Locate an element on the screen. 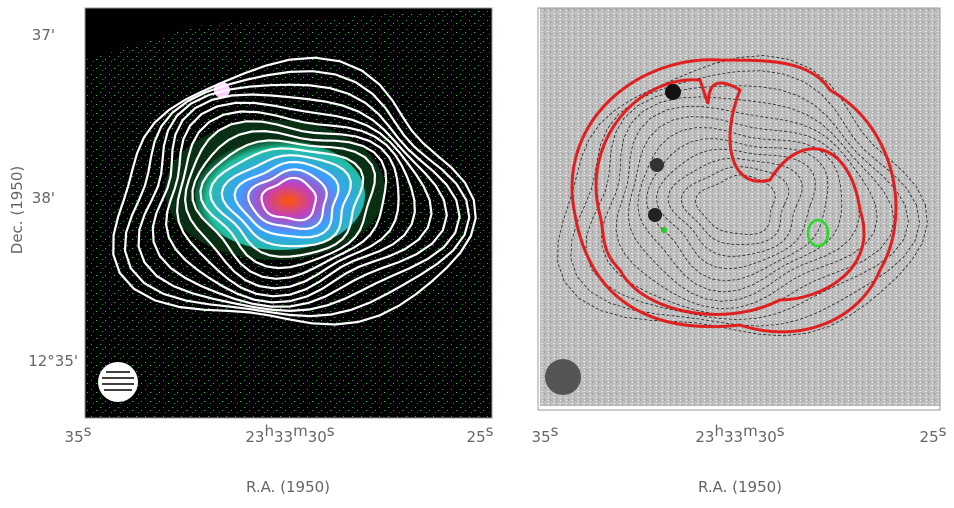  beam-hatch is located at coordinates (118, 381).